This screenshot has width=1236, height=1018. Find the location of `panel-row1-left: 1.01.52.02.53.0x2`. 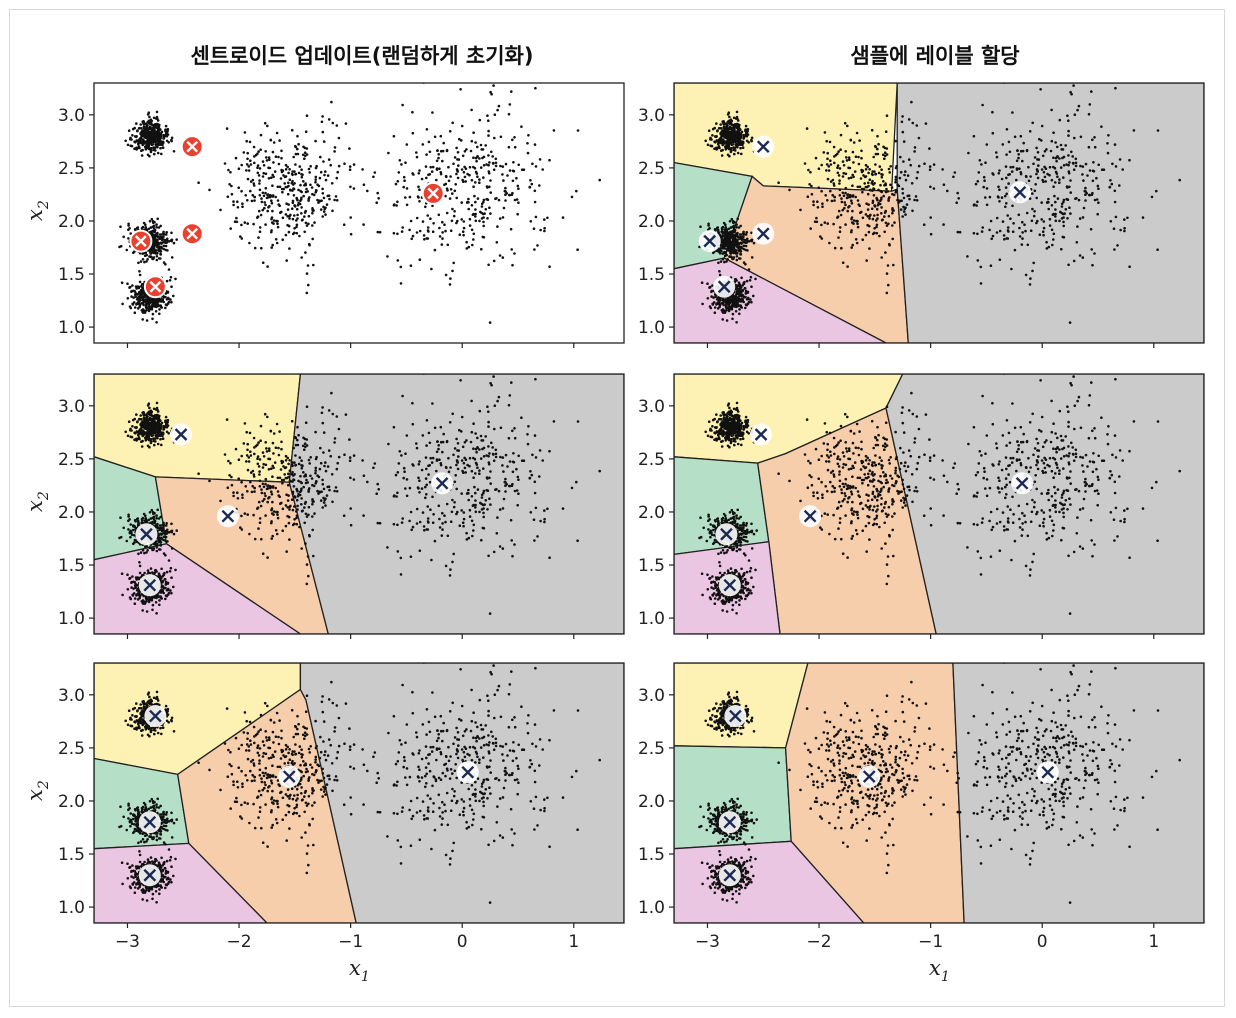

panel-row1-left: 1.01.52.02.53.0x2 is located at coordinates (324, 215).